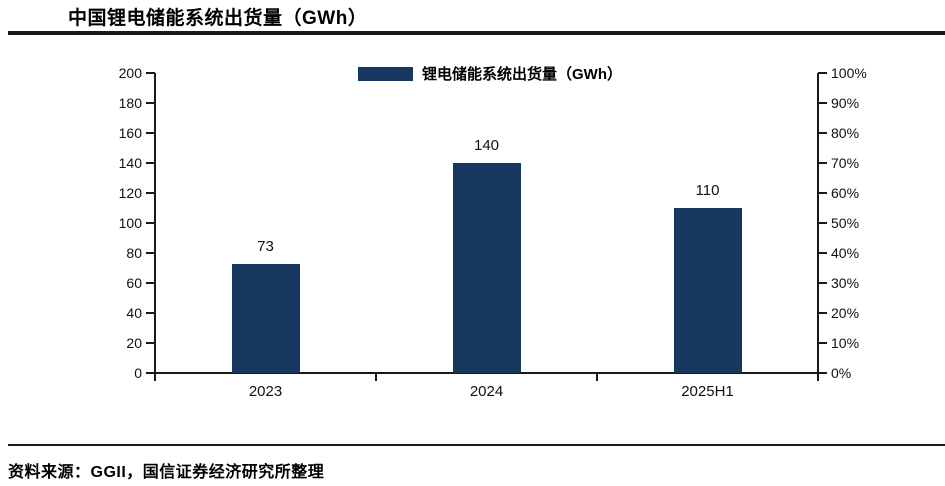 This screenshot has height=486, width=945. Describe the element at coordinates (218, 18) in the screenshot. I see `page-title: 中国锂电储能系统出货量（GWh）` at that location.